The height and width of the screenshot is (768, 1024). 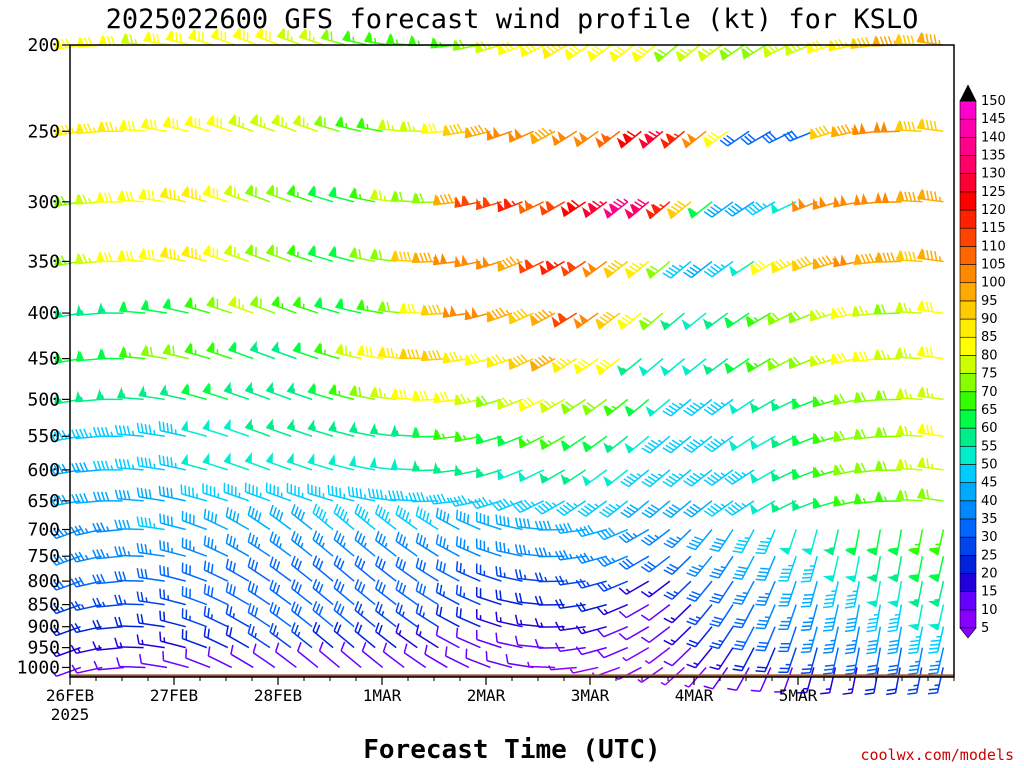 What do you see at coordinates (989, 573) in the screenshot?
I see `colorbar-label: 20` at bounding box center [989, 573].